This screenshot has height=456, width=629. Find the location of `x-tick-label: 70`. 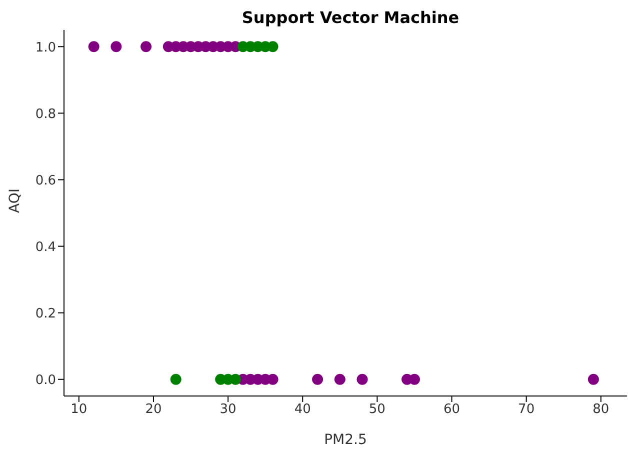

x-tick-label: 70 is located at coordinates (526, 410).